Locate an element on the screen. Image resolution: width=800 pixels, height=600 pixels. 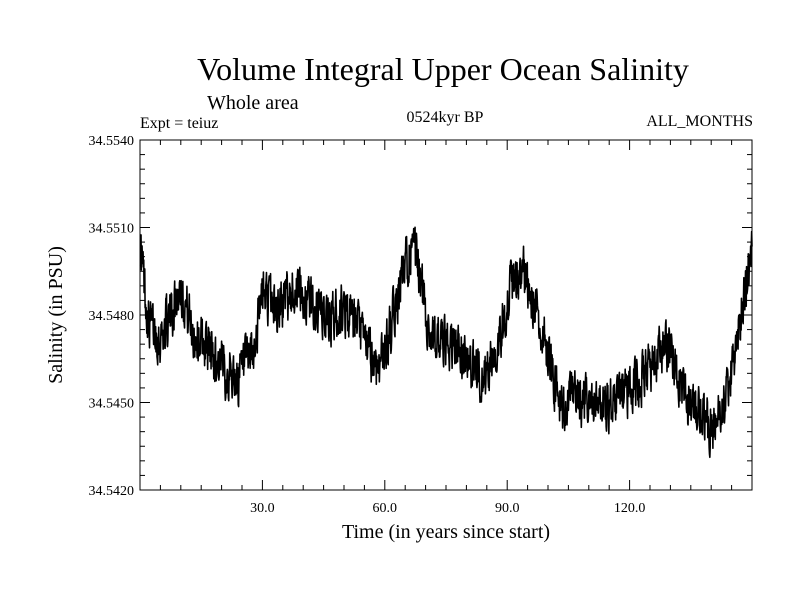
period-label: 0524kyr BP is located at coordinates (445, 117).